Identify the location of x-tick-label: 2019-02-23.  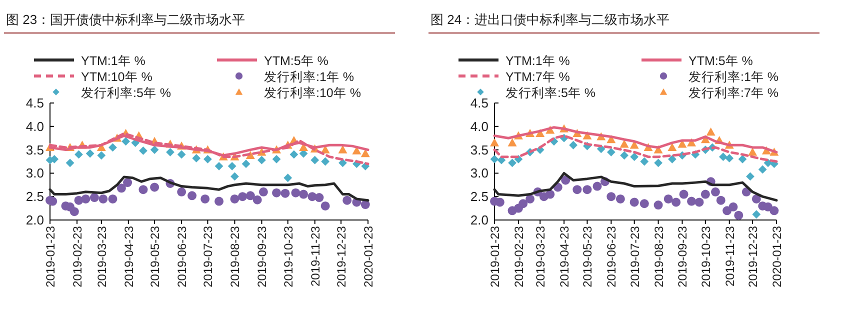
(519, 257).